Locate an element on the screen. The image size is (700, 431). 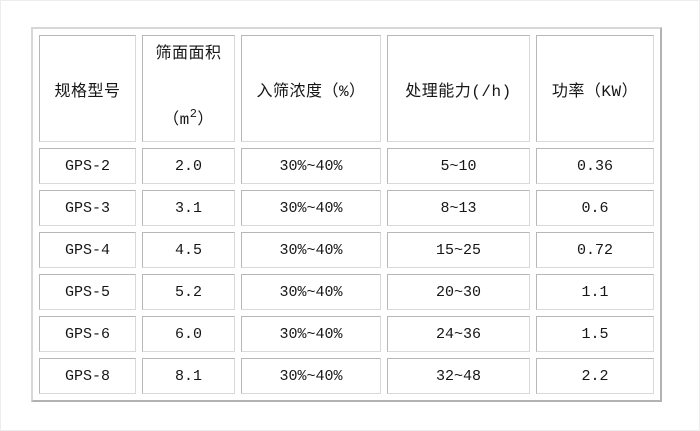
table-row: GPS-8 8.1 30%~40% 32~48 2.2 is located at coordinates (346, 376).